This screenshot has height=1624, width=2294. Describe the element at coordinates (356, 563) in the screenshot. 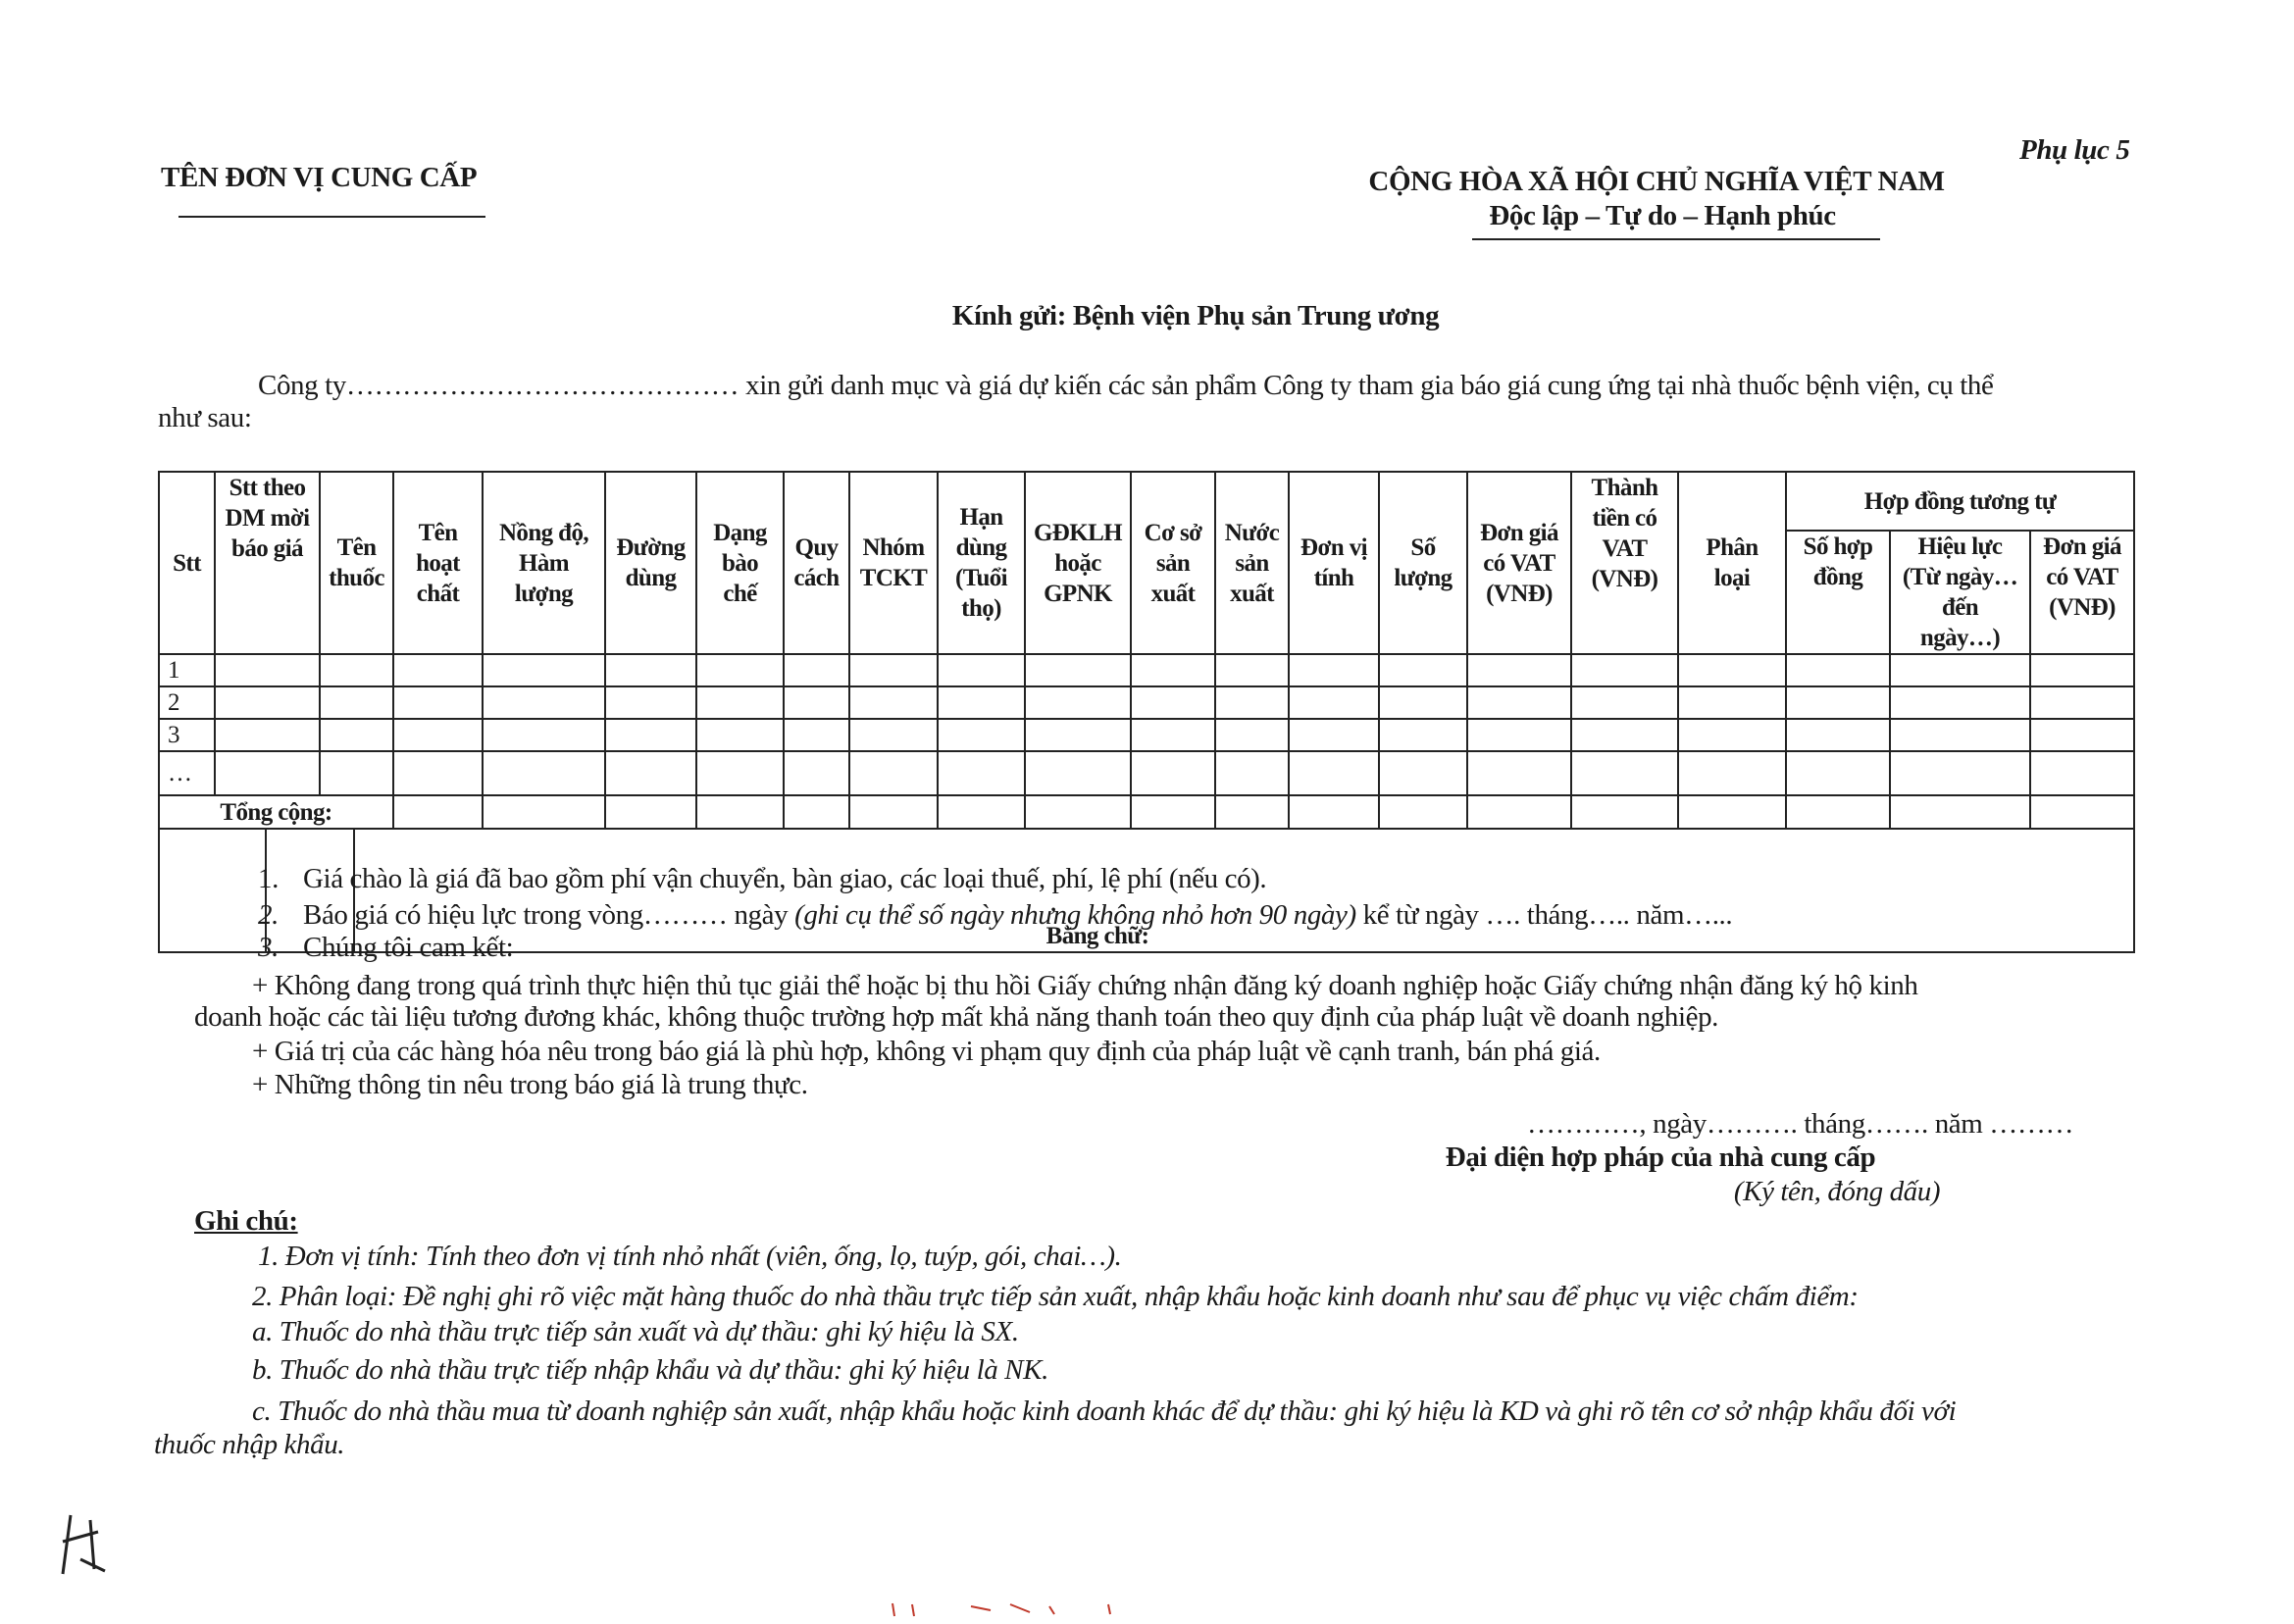

I see `col-header-ten-thuoc: Tên thuốc` at that location.